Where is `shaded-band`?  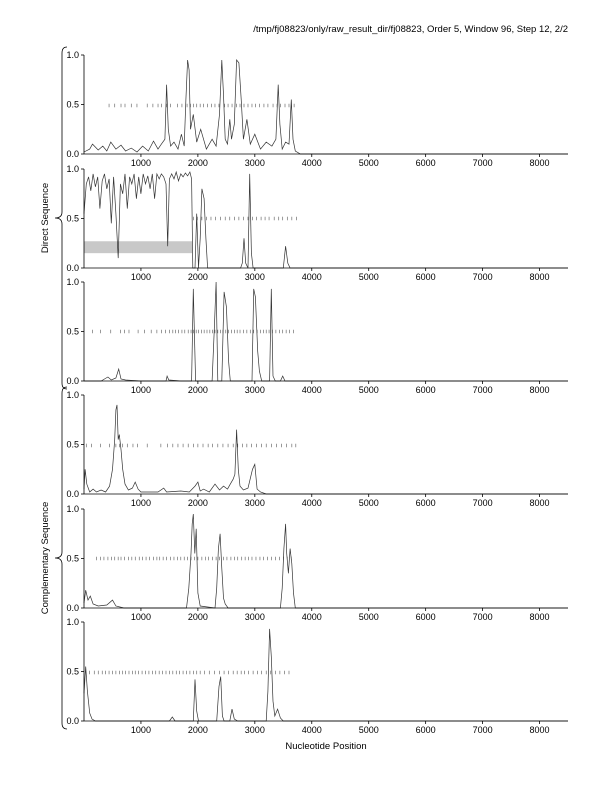
shaded-band is located at coordinates (138, 247).